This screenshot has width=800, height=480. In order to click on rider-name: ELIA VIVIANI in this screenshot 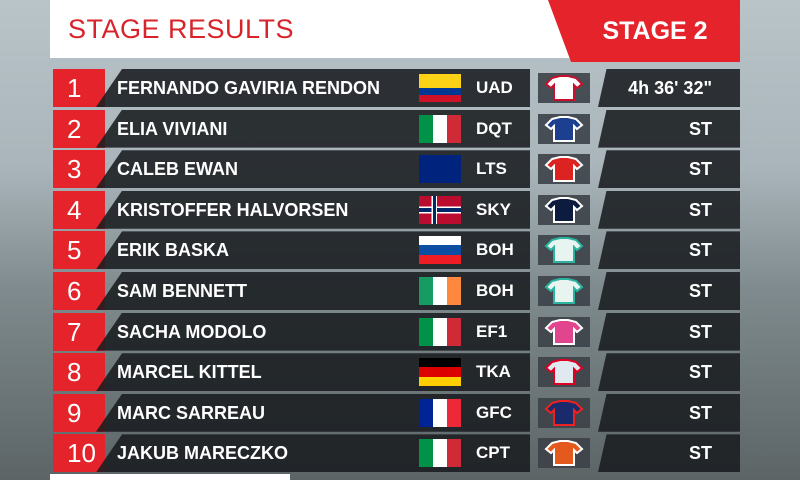, I will do `click(172, 128)`.